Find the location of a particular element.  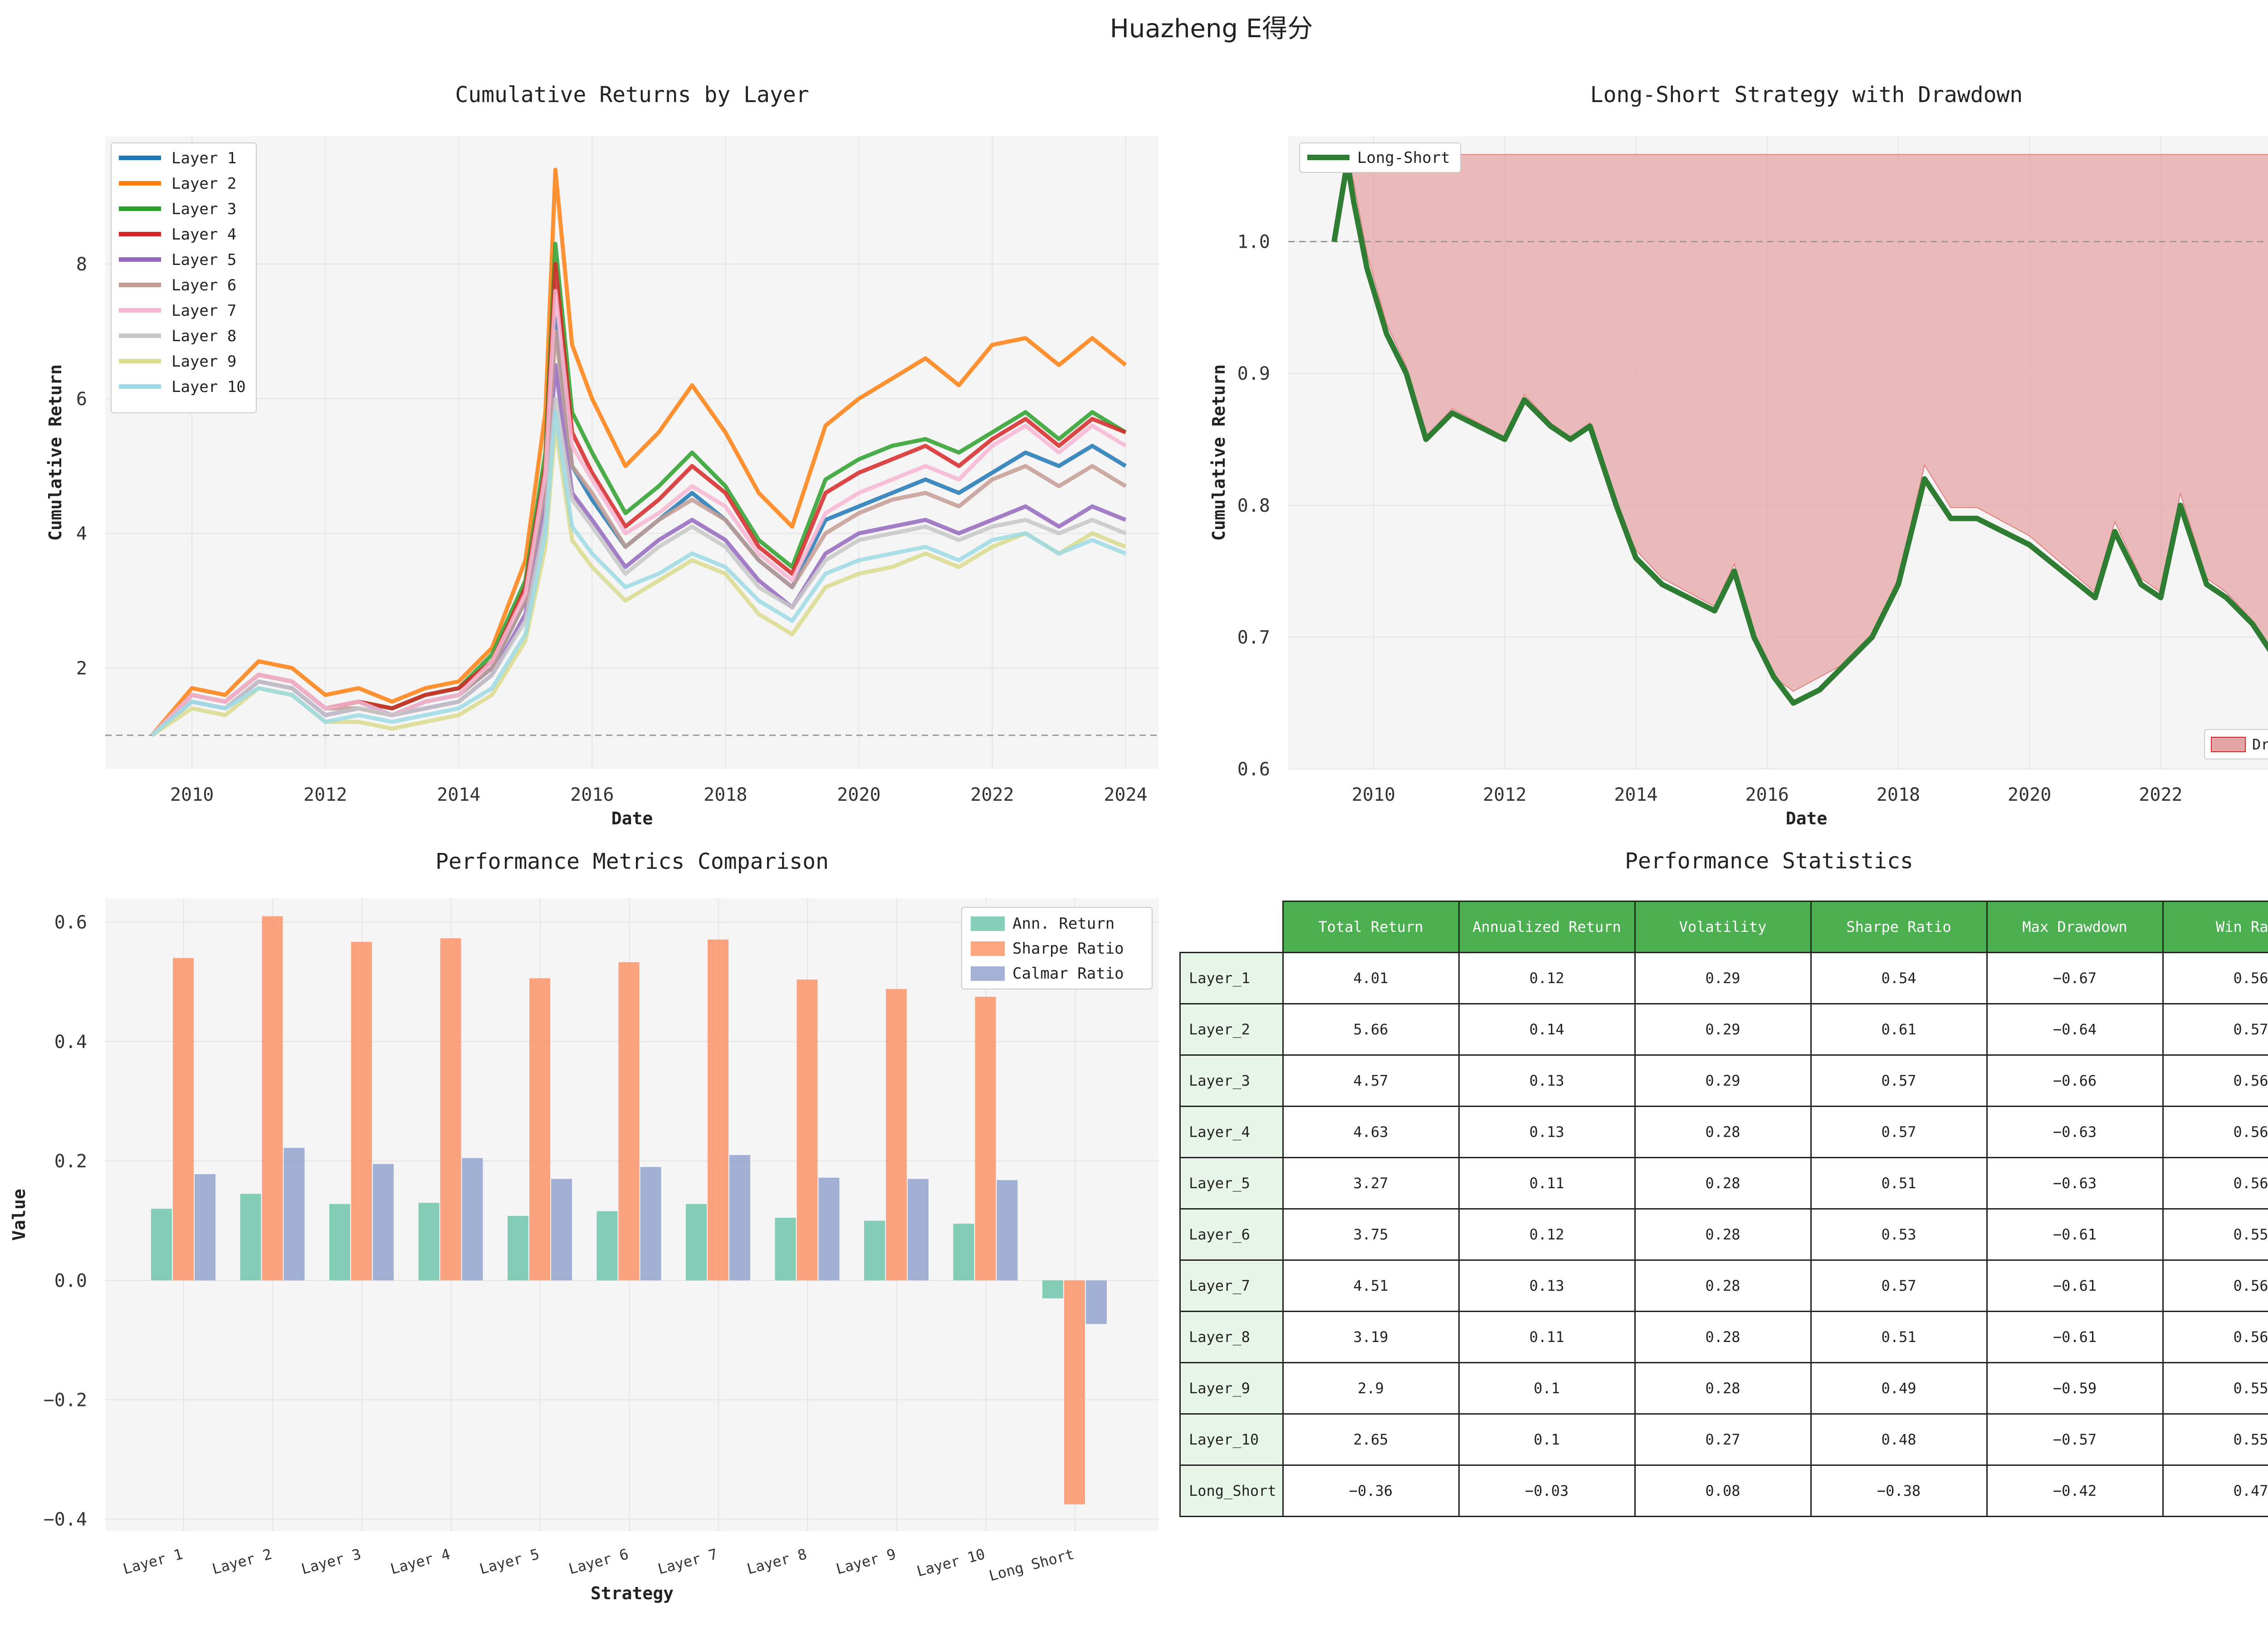

chart-title: Long-Short Strategy with Drawdown is located at coordinates (1807, 95).